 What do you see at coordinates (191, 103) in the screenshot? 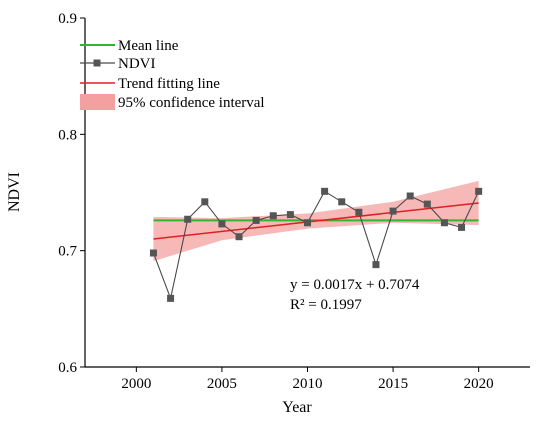
I see `legend-ci-label: 95% confidence interval` at bounding box center [191, 103].